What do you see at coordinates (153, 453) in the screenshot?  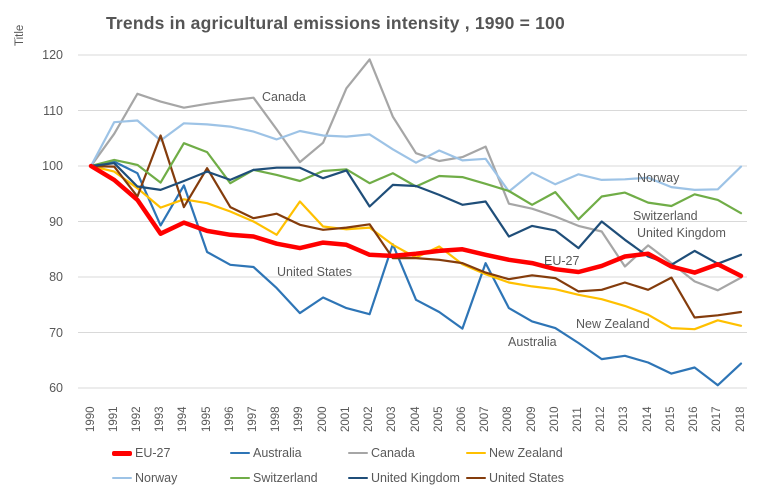 I see `legend-label: EU-27` at bounding box center [153, 453].